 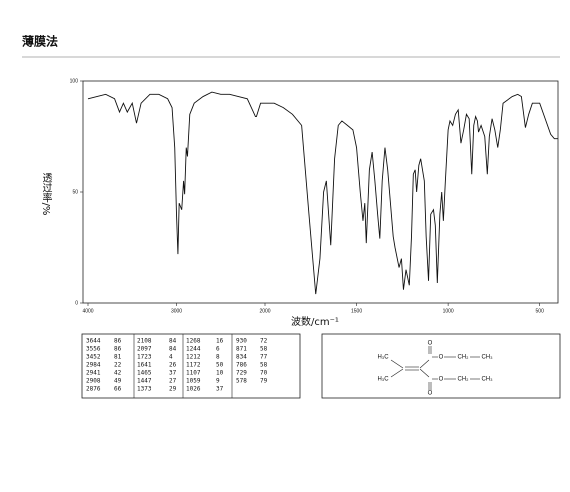 I want to click on peak-wavenumber: 871, so click(x=241, y=349).